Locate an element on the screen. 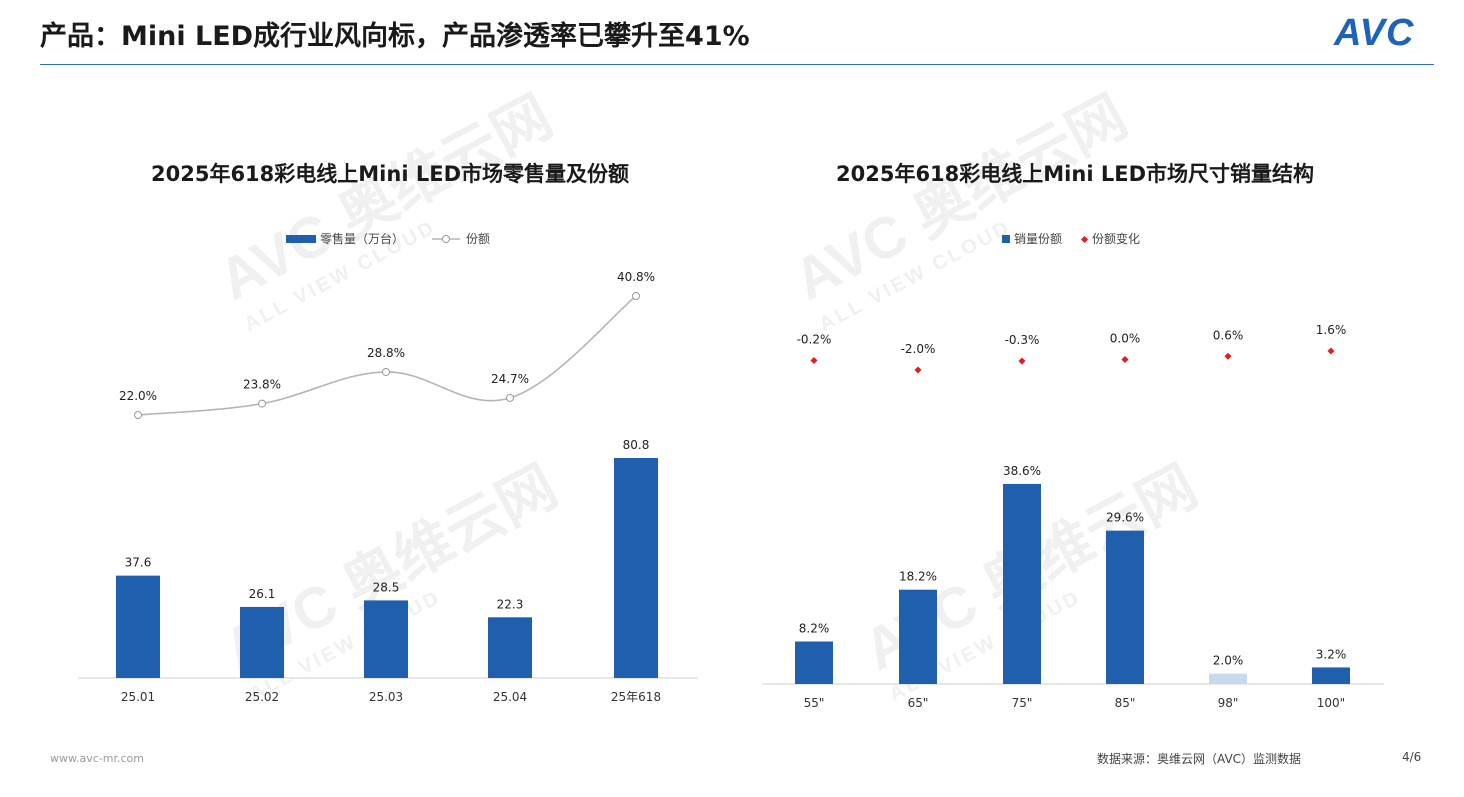 The width and height of the screenshot is (1464, 797). bar-value-label: 18.2% is located at coordinates (918, 577).